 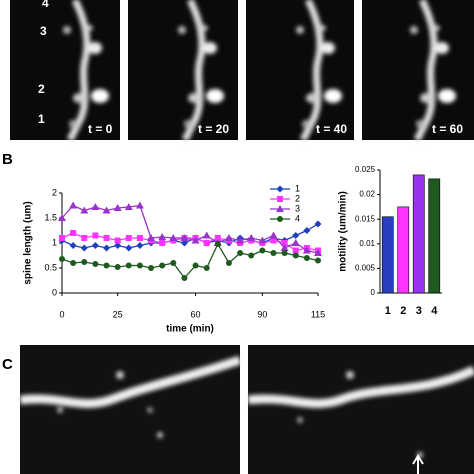 I want to click on x-tick-label: 4, so click(x=434, y=311).